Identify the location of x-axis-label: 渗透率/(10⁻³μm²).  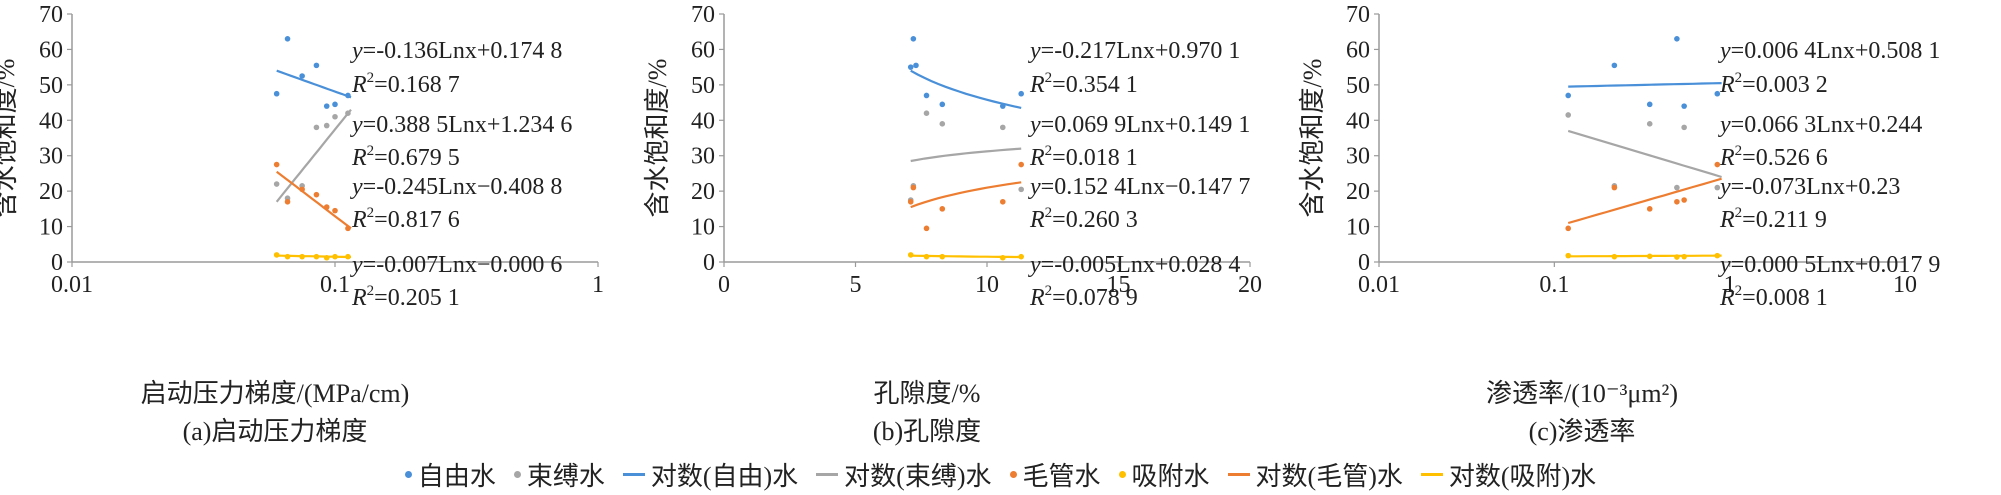
(1582, 393).